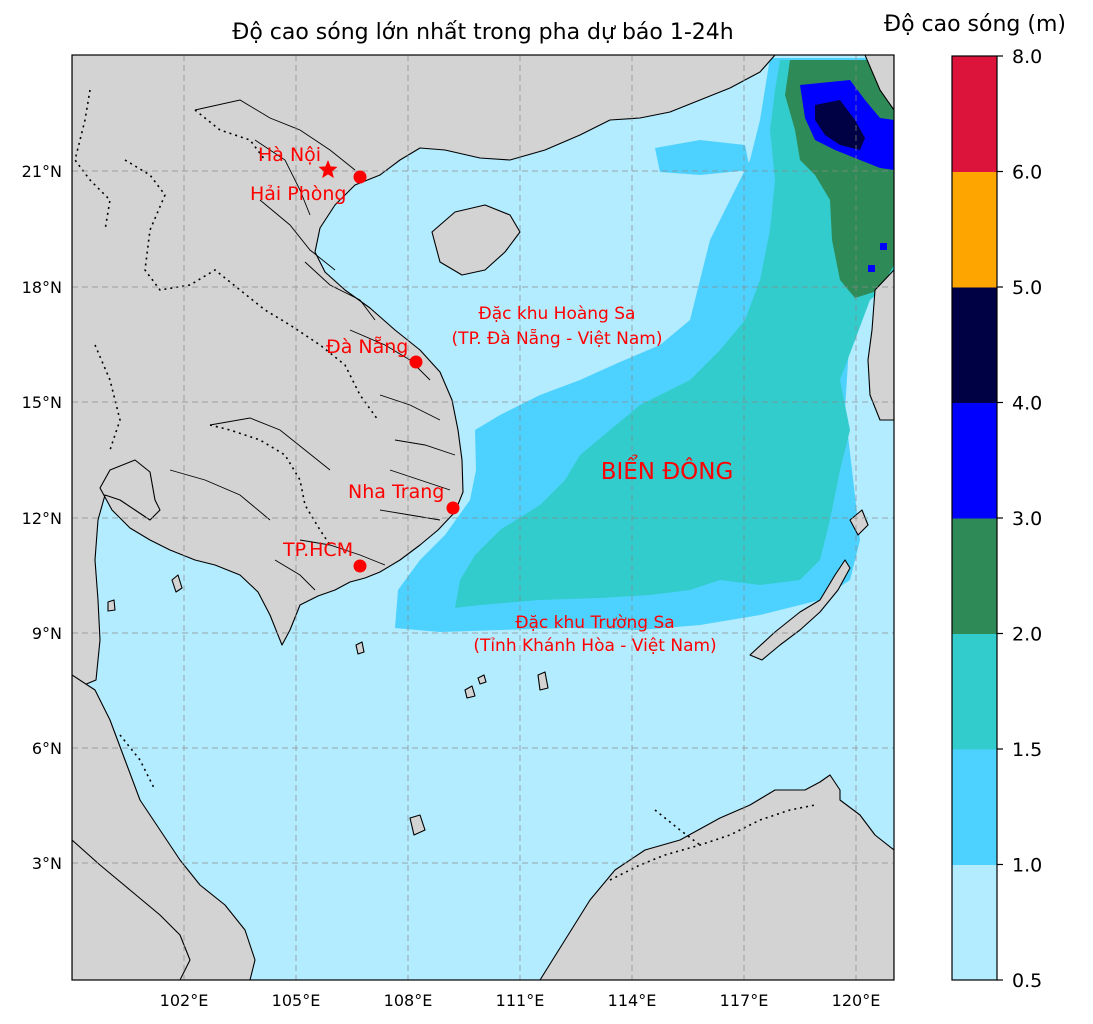  I want to click on lat-tick-label: 18°N, so click(42, 287).